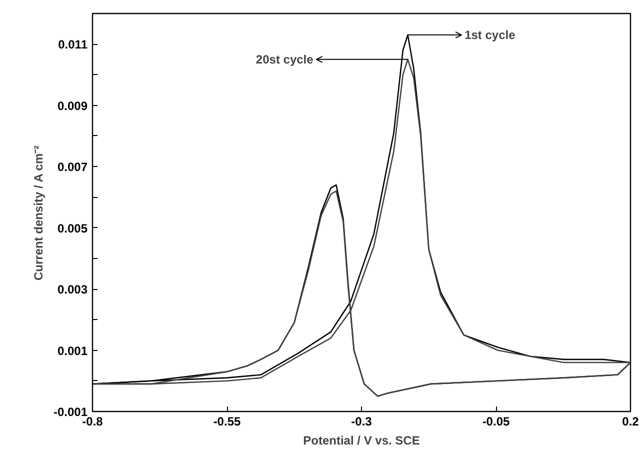 The height and width of the screenshot is (461, 643). Describe the element at coordinates (72, 289) in the screenshot. I see `y-tick-label: 0.003` at that location.